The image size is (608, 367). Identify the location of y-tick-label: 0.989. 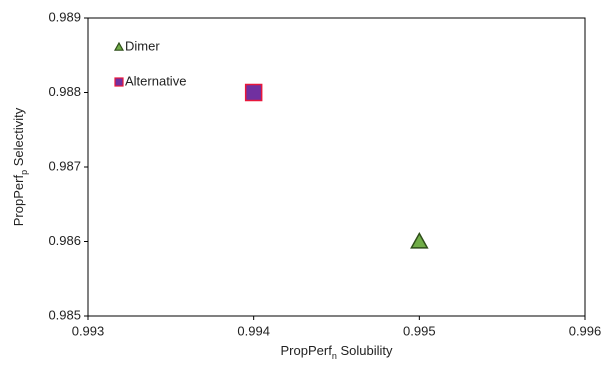
(64, 16).